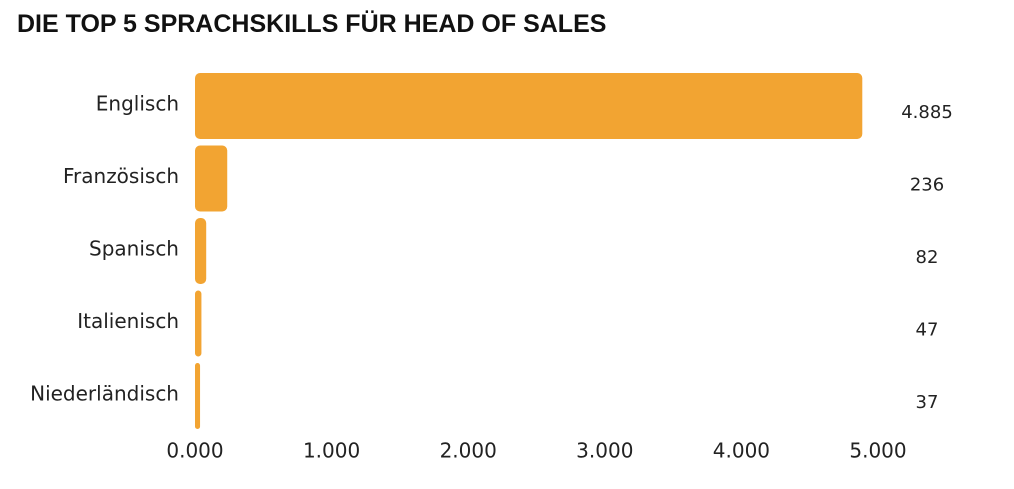  I want to click on bar-englisch, so click(529, 106).